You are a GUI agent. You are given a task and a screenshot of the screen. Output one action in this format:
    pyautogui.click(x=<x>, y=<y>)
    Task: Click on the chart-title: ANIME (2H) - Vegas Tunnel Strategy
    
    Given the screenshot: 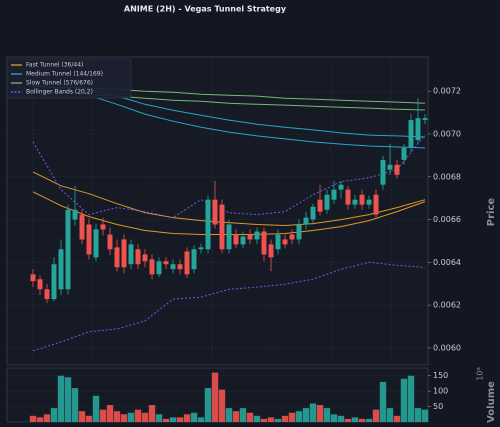 What is the action you would take?
    pyautogui.click(x=205, y=9)
    